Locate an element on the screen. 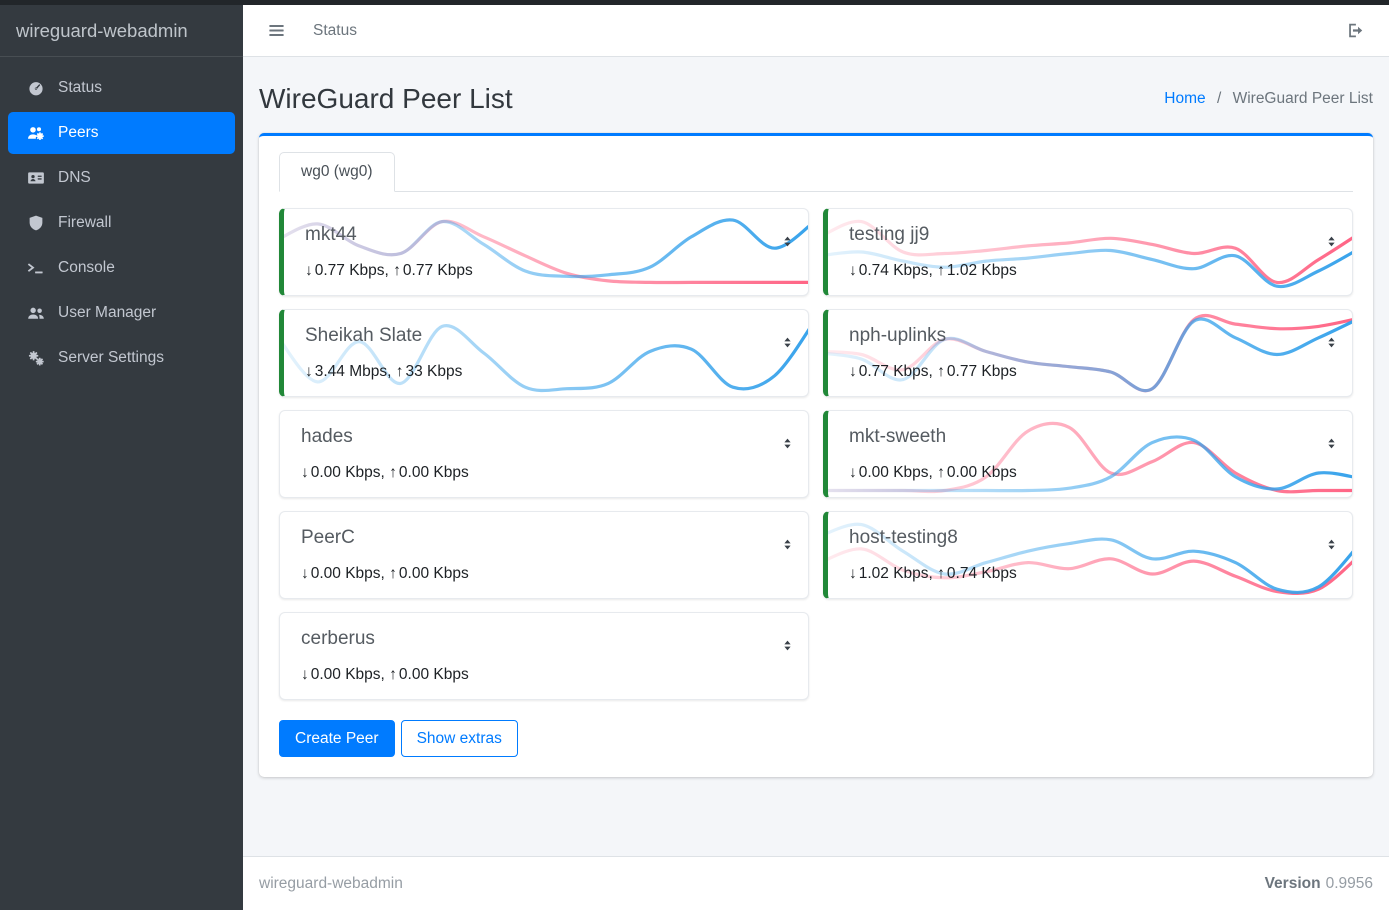  peer-card: host-testing8 ↓ 1.02 Kbps, ↑ 0.74 Kbps is located at coordinates (1088, 555).